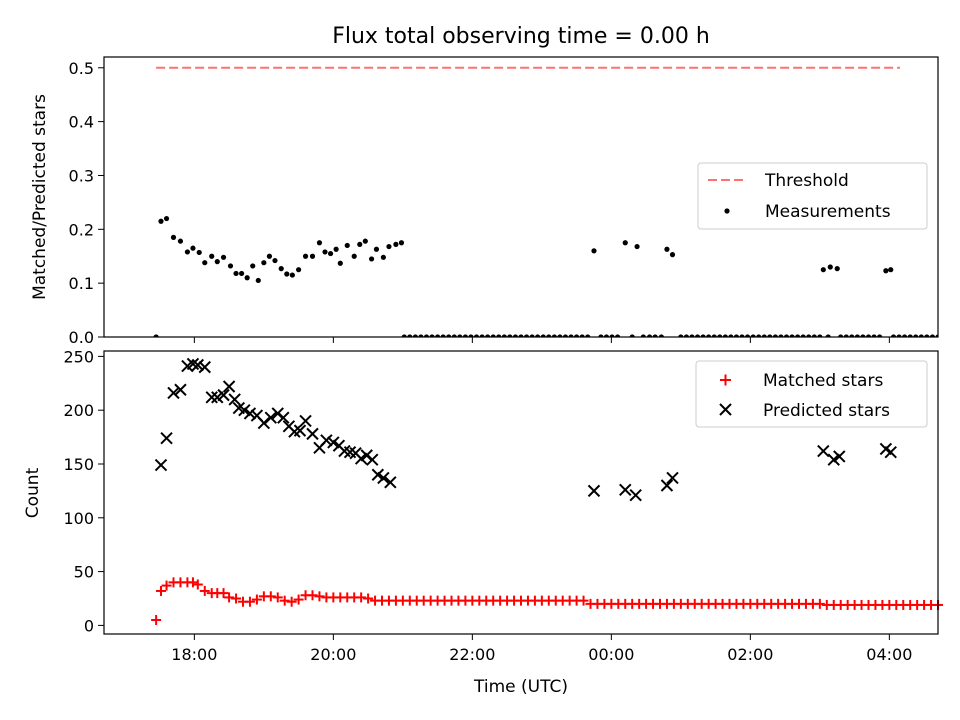  I want to click on bottom-ytick-label: 250, so click(78, 356).